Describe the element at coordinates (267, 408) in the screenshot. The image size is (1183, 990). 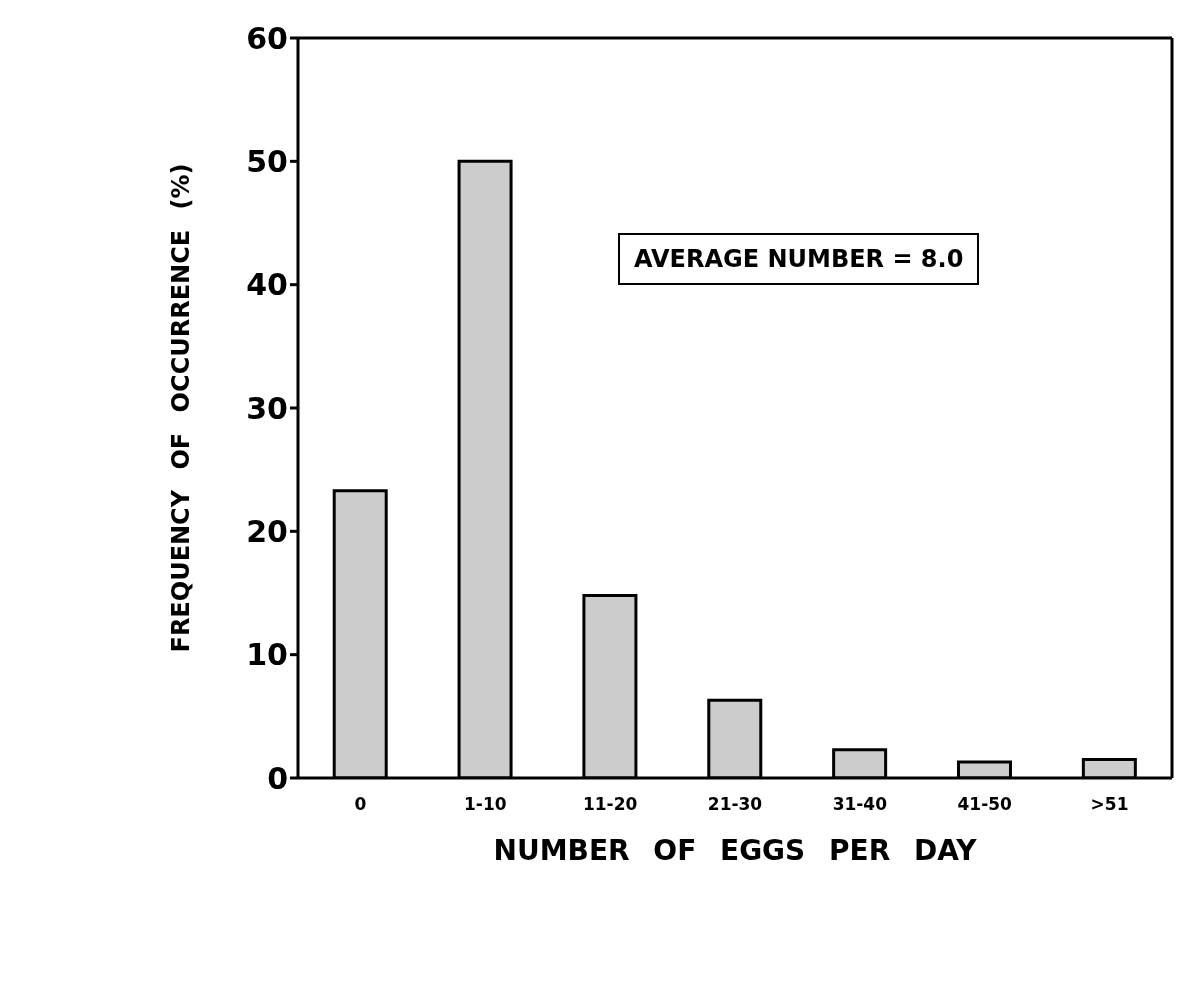
I see `y-tick-label: 30` at that location.